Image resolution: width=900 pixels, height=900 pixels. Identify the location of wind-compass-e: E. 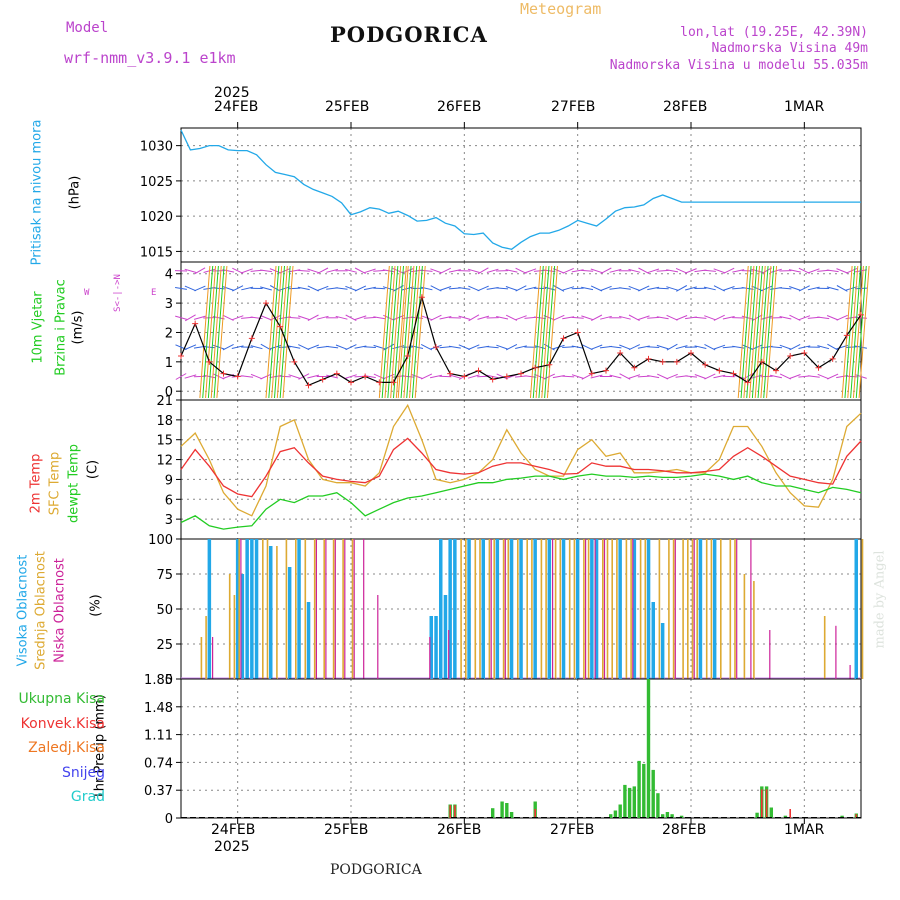
(154, 293).